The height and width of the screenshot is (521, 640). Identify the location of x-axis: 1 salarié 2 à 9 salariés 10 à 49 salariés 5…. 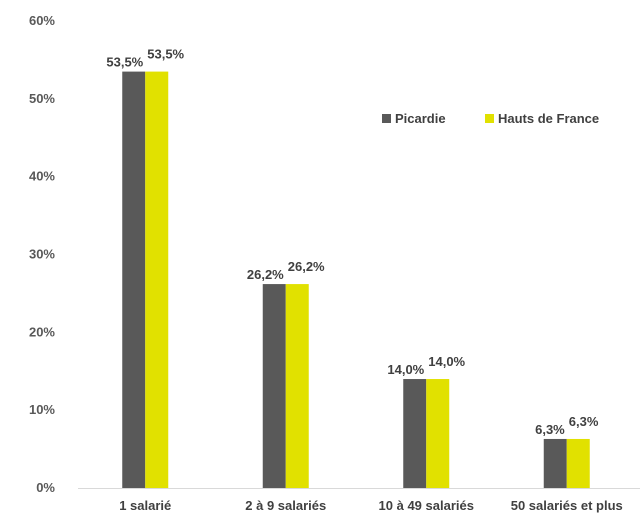
(371, 505).